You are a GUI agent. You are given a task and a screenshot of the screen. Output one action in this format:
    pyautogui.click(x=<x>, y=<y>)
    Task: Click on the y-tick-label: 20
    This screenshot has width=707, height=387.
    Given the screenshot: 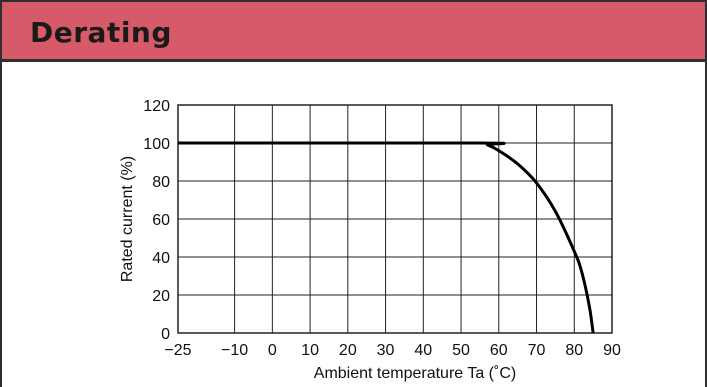 What is the action you would take?
    pyautogui.click(x=161, y=296)
    